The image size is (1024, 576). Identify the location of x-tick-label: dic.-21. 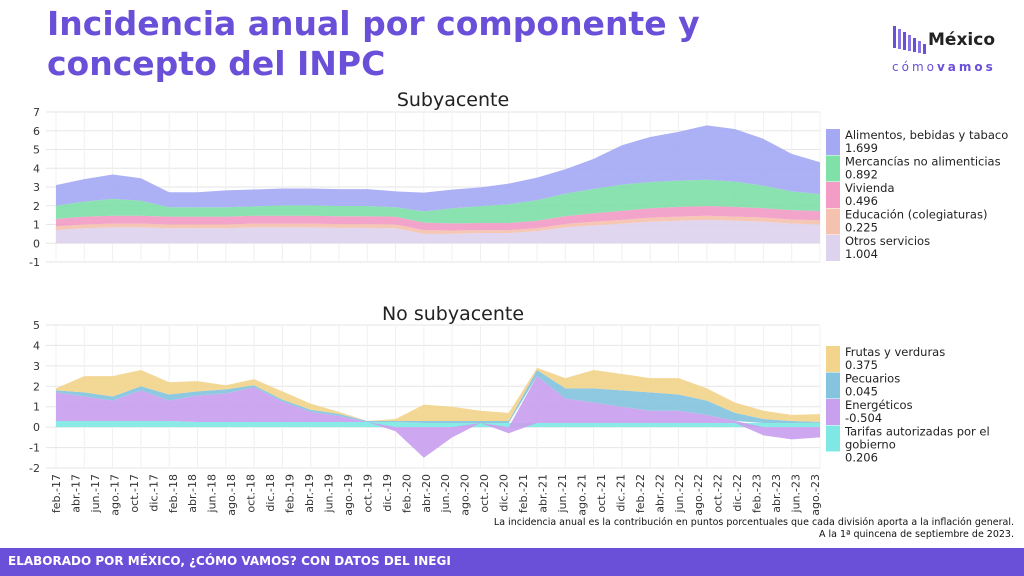
(620, 493).